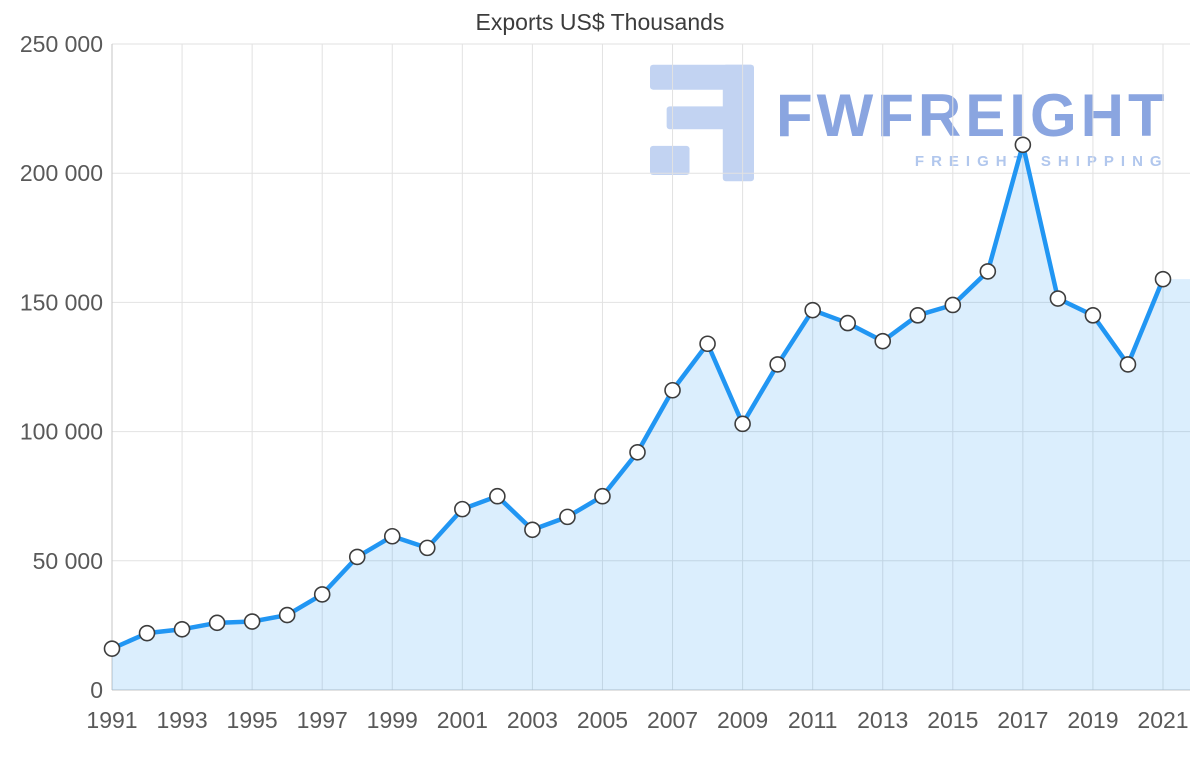 This screenshot has height=763, width=1200. Describe the element at coordinates (462, 720) in the screenshot. I see `x-axis-tick-label: 2001` at that location.